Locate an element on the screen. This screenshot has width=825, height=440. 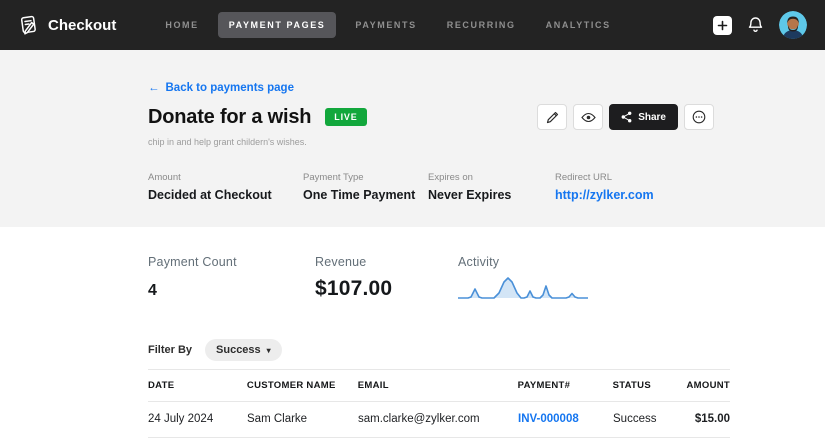
col-header-amount: AMOUNT is located at coordinates (708, 385).